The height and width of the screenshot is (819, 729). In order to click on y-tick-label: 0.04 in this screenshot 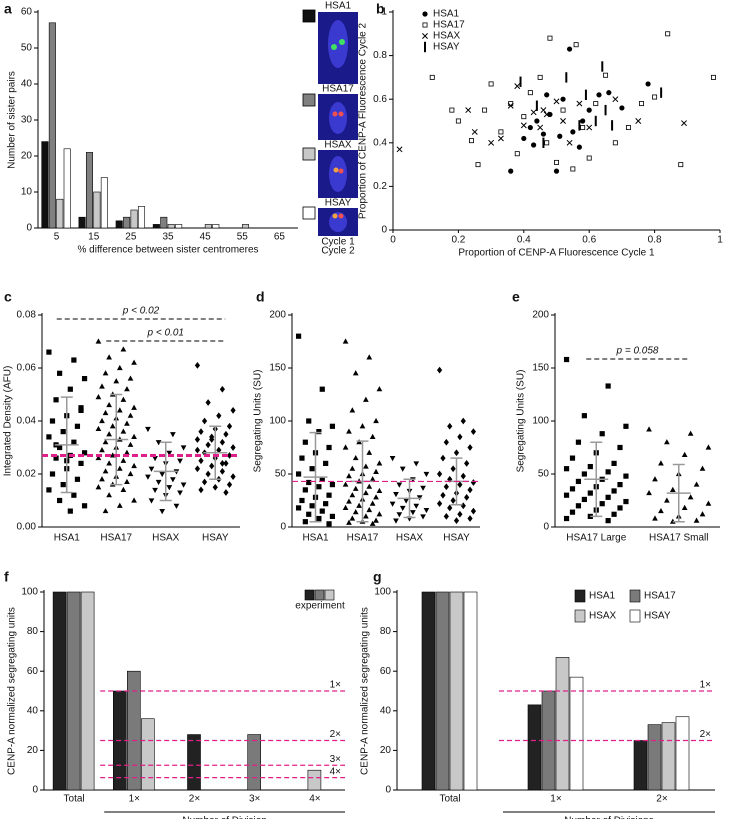, I will do `click(27, 421)`.